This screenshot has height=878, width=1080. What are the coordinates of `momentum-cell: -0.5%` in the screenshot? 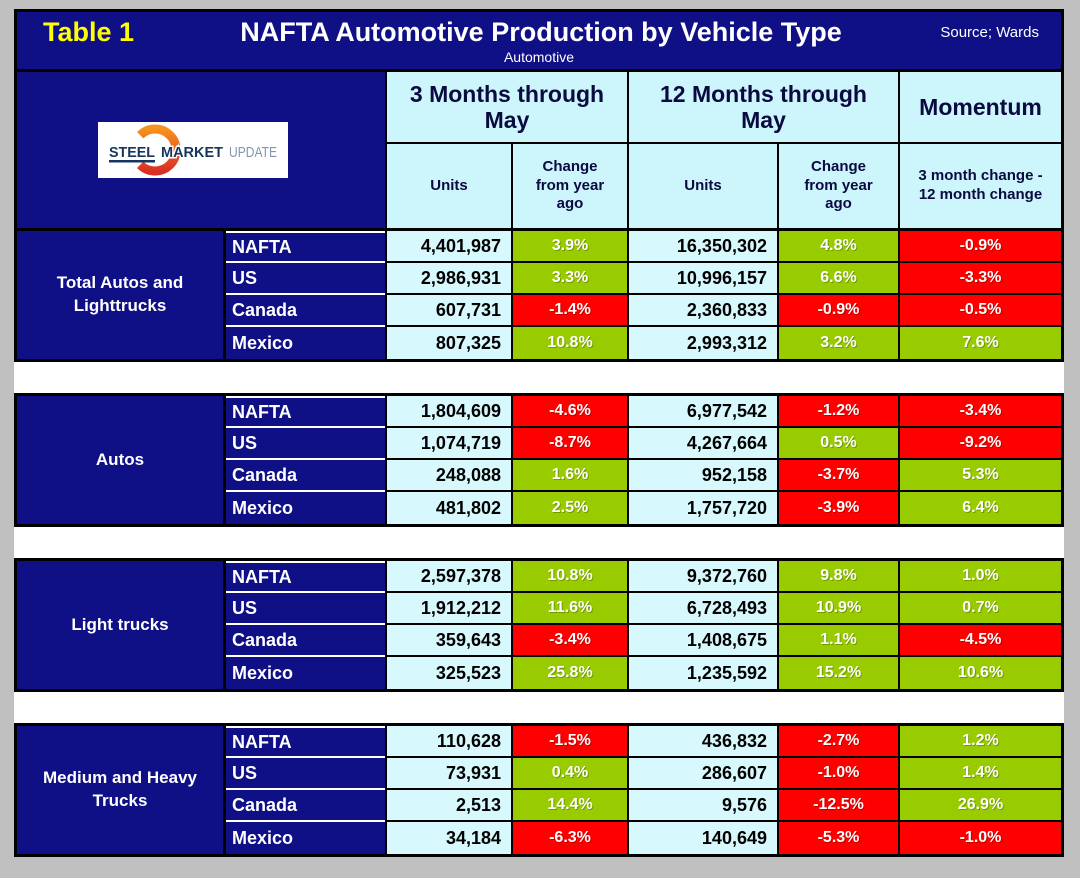 It's located at (979, 311).